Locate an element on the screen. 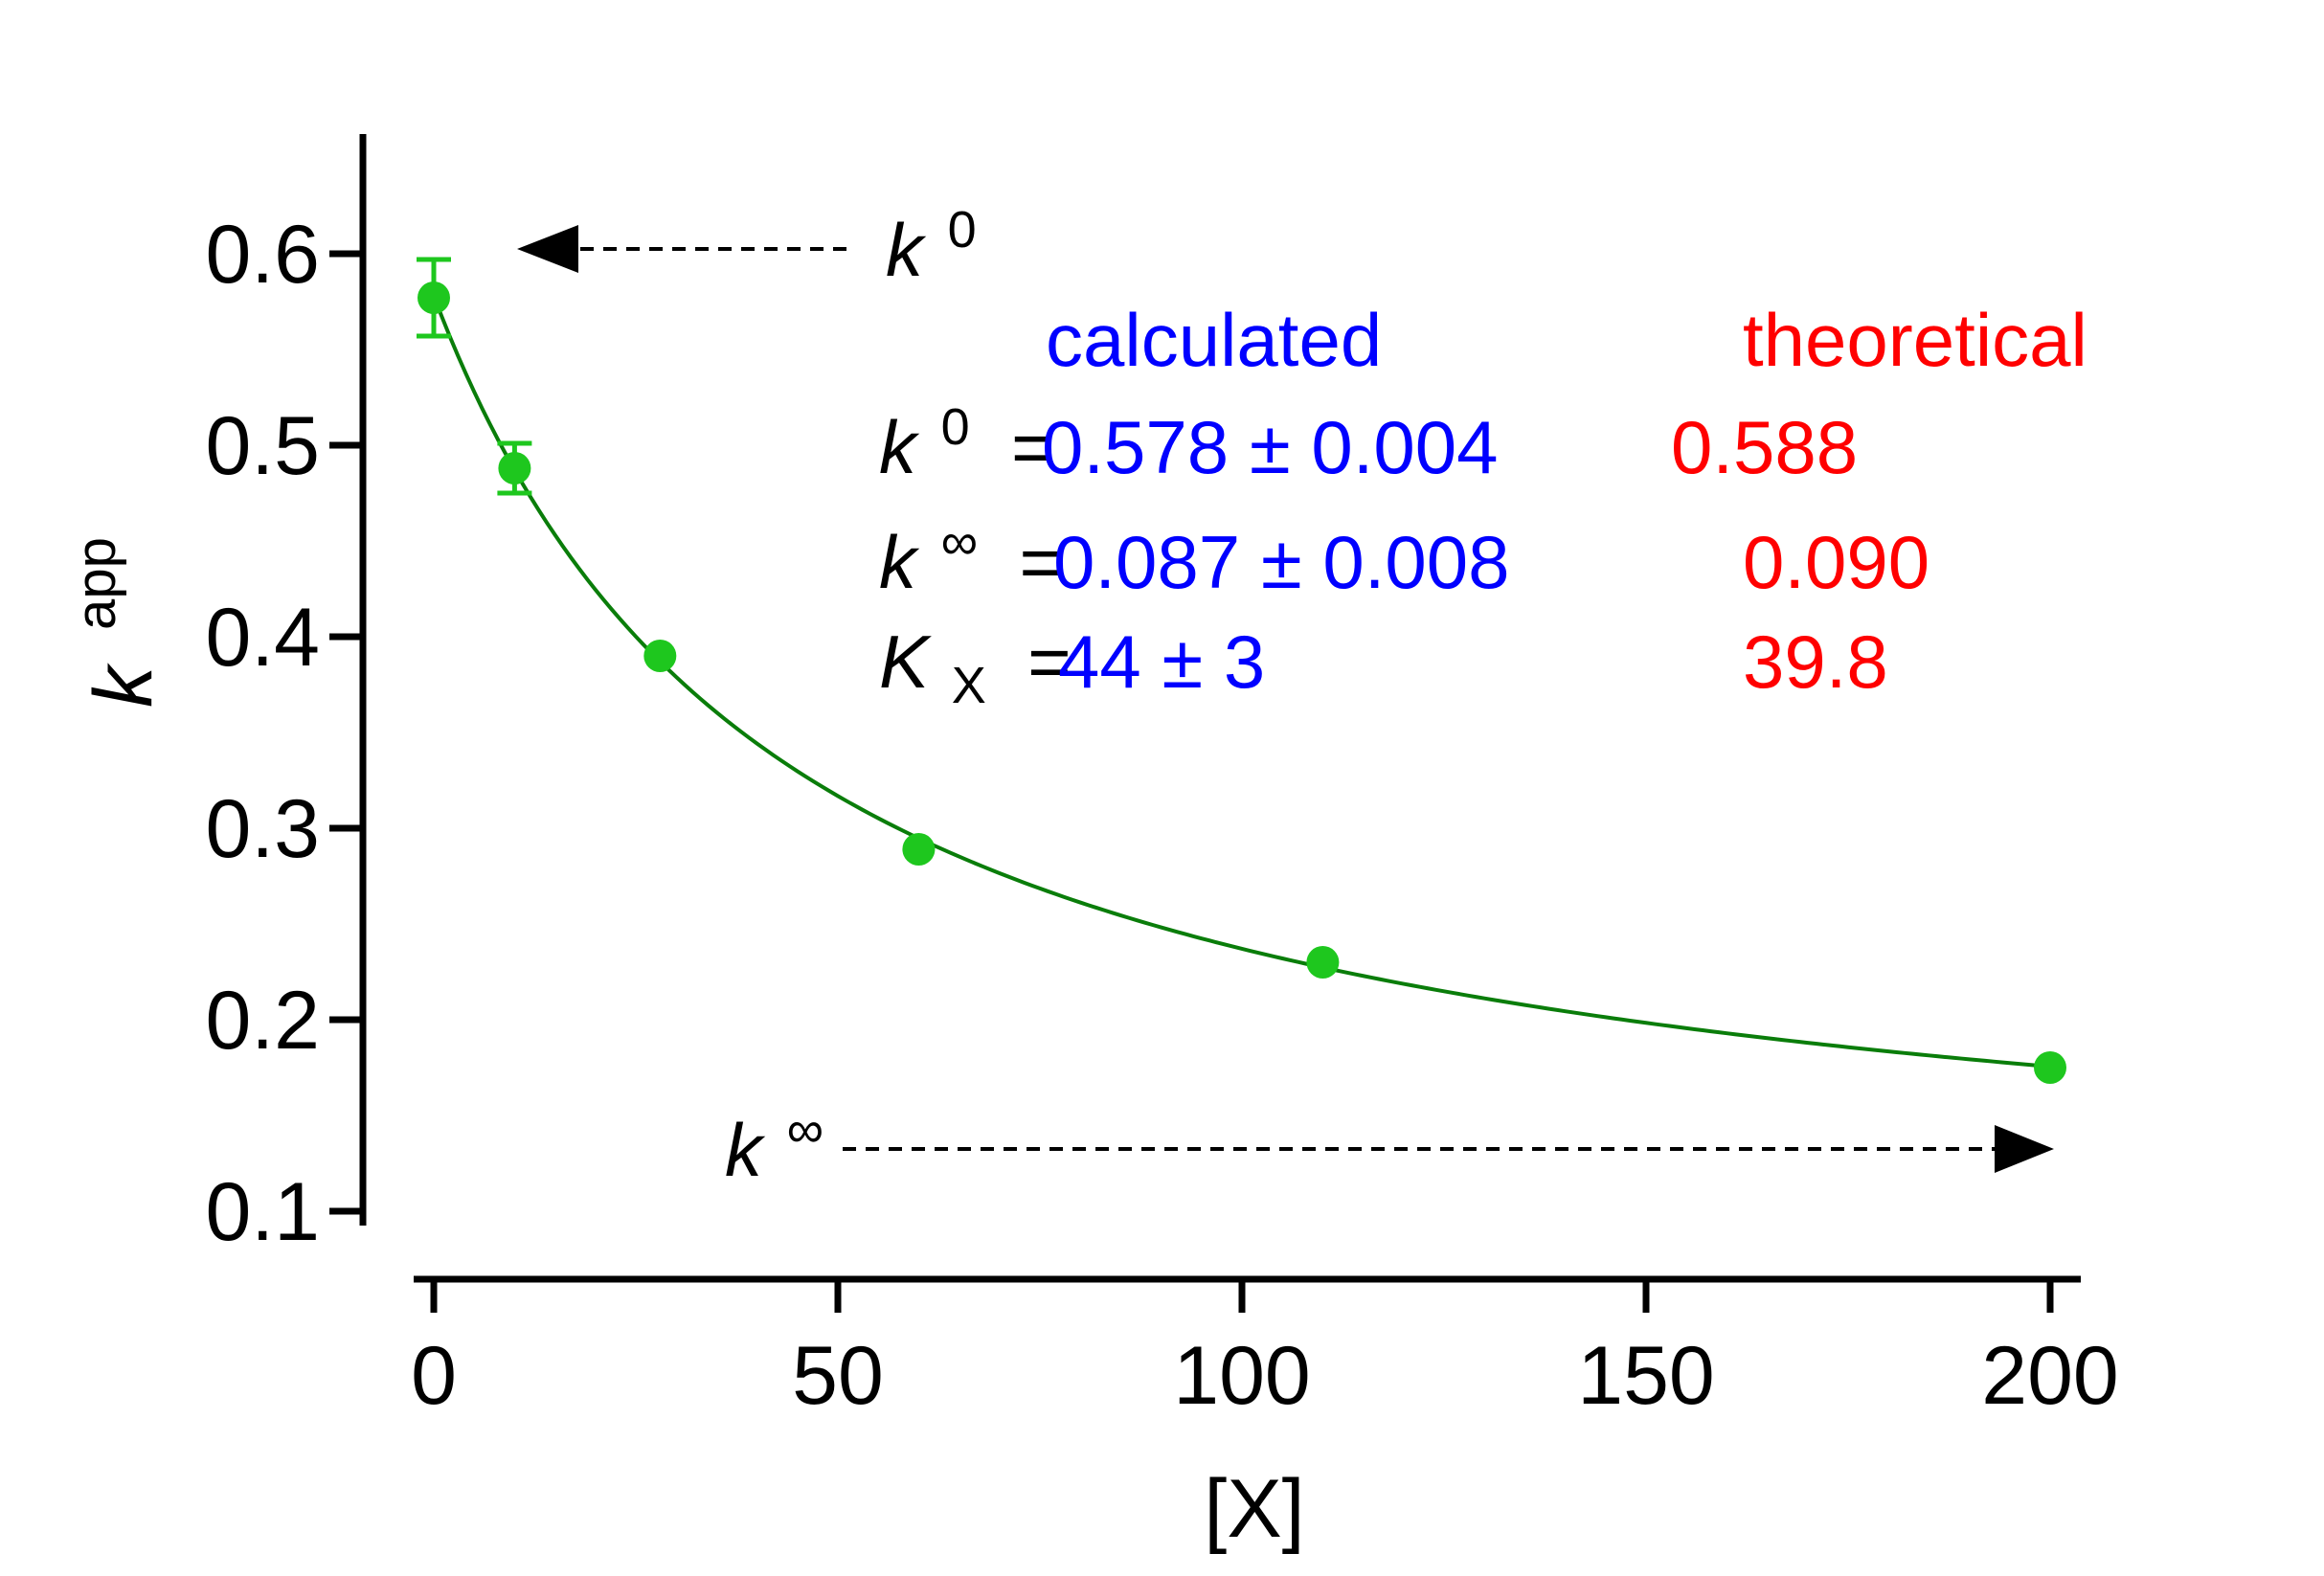 Image resolution: width=2324 pixels, height=1576 pixels. x-ticks: 0 50 100 150 200 is located at coordinates (1265, 1350).